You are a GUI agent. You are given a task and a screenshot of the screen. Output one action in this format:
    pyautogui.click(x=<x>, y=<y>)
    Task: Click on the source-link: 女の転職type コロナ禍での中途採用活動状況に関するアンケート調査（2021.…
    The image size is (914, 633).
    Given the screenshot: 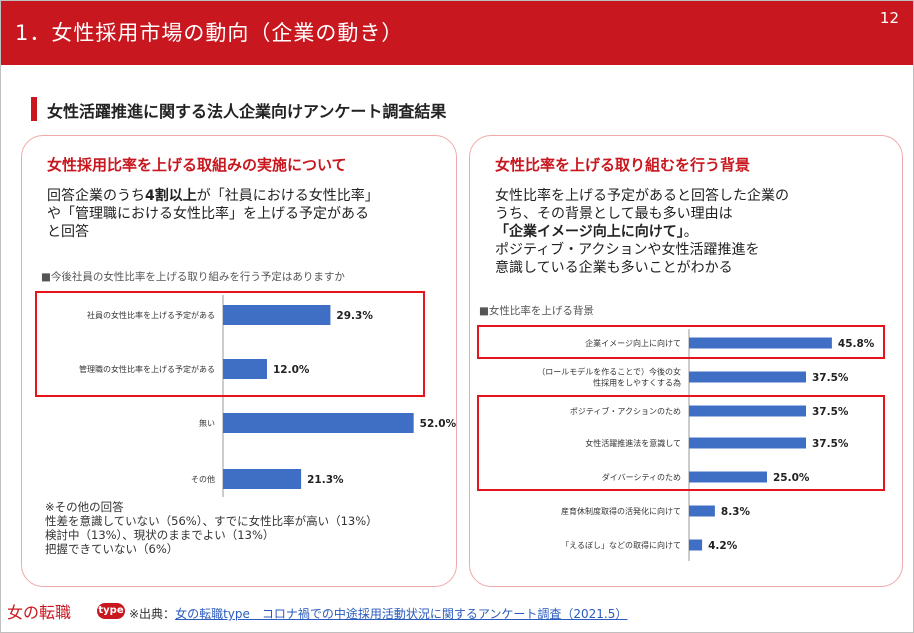 What is the action you would take?
    pyautogui.click(x=401, y=614)
    